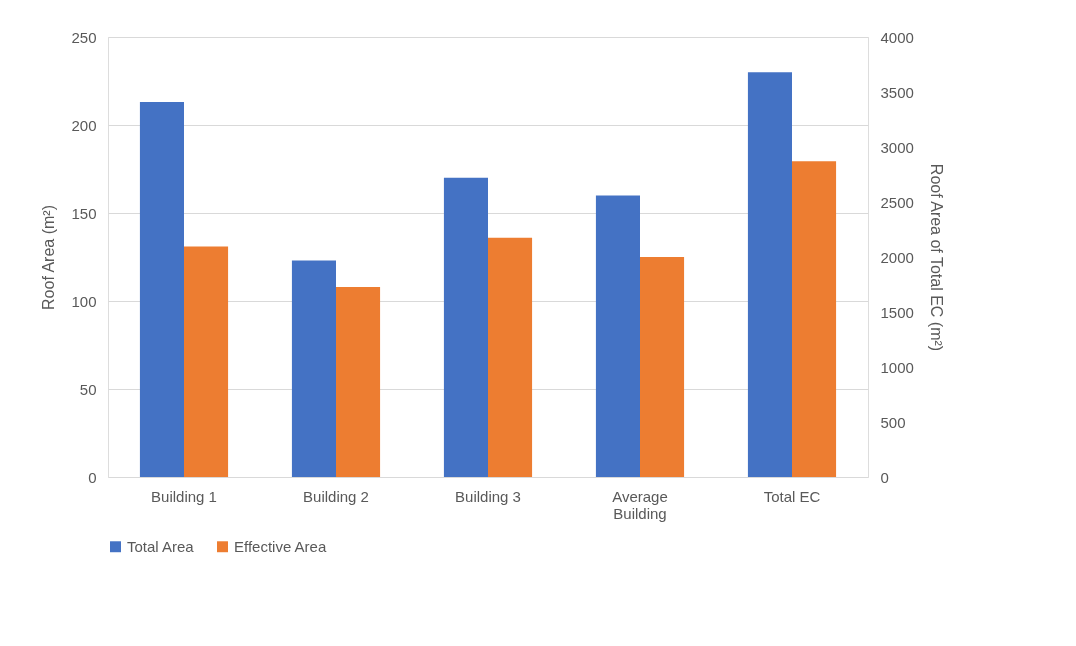 This screenshot has width=1076, height=646. What do you see at coordinates (893, 422) in the screenshot?
I see `y2-tick-label: 500` at bounding box center [893, 422].